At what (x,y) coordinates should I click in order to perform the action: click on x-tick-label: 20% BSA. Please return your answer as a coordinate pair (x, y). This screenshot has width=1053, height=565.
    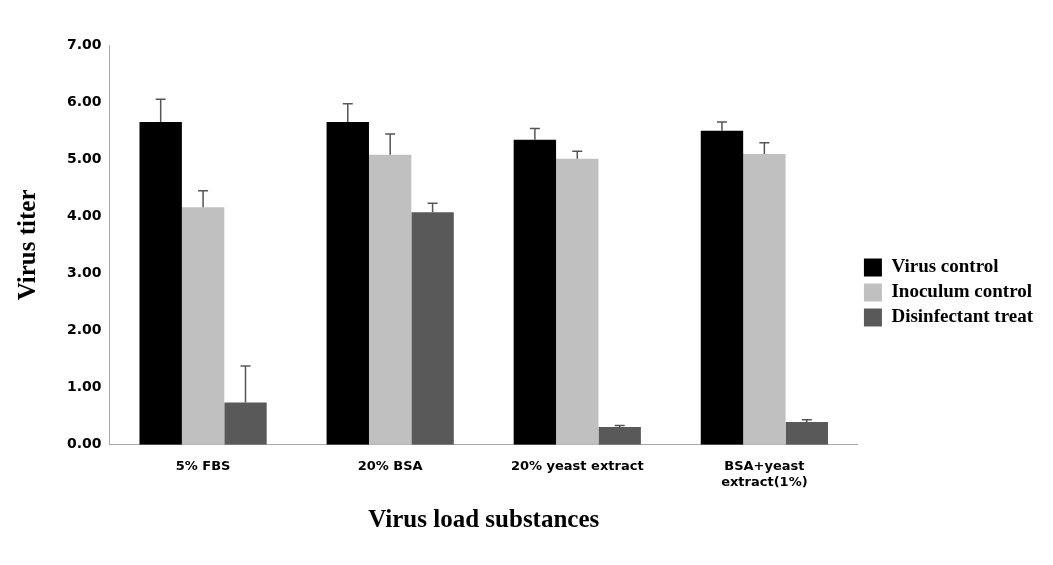
    Looking at the image, I should click on (390, 465).